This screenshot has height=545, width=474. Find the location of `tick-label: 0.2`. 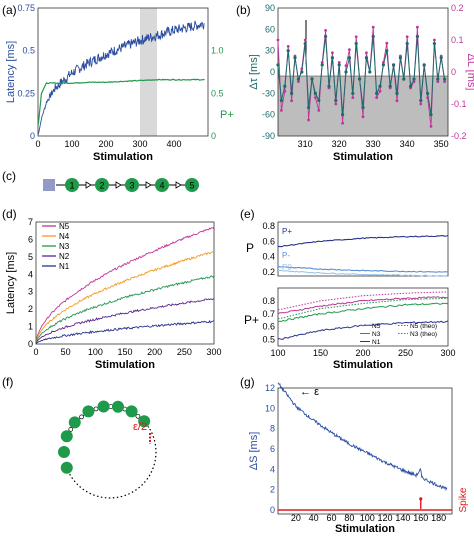

tick-label: 0.2 is located at coordinates (268, 272).